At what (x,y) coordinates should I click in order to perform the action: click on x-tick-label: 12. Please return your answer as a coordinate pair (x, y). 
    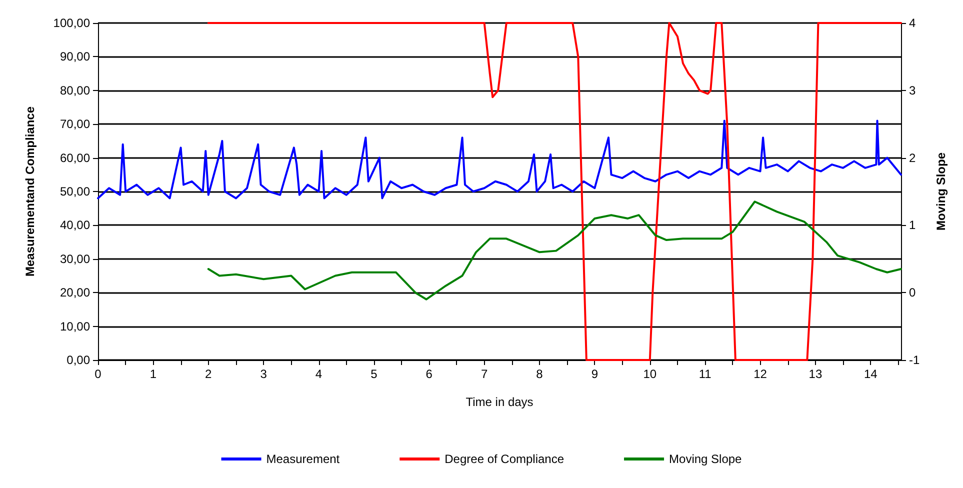
    Looking at the image, I should click on (761, 374).